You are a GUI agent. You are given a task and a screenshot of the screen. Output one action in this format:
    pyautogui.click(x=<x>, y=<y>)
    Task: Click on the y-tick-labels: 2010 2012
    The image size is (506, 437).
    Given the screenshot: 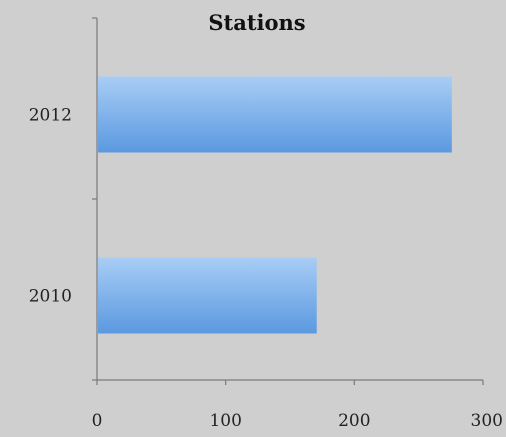 What is the action you would take?
    pyautogui.click(x=50, y=206)
    